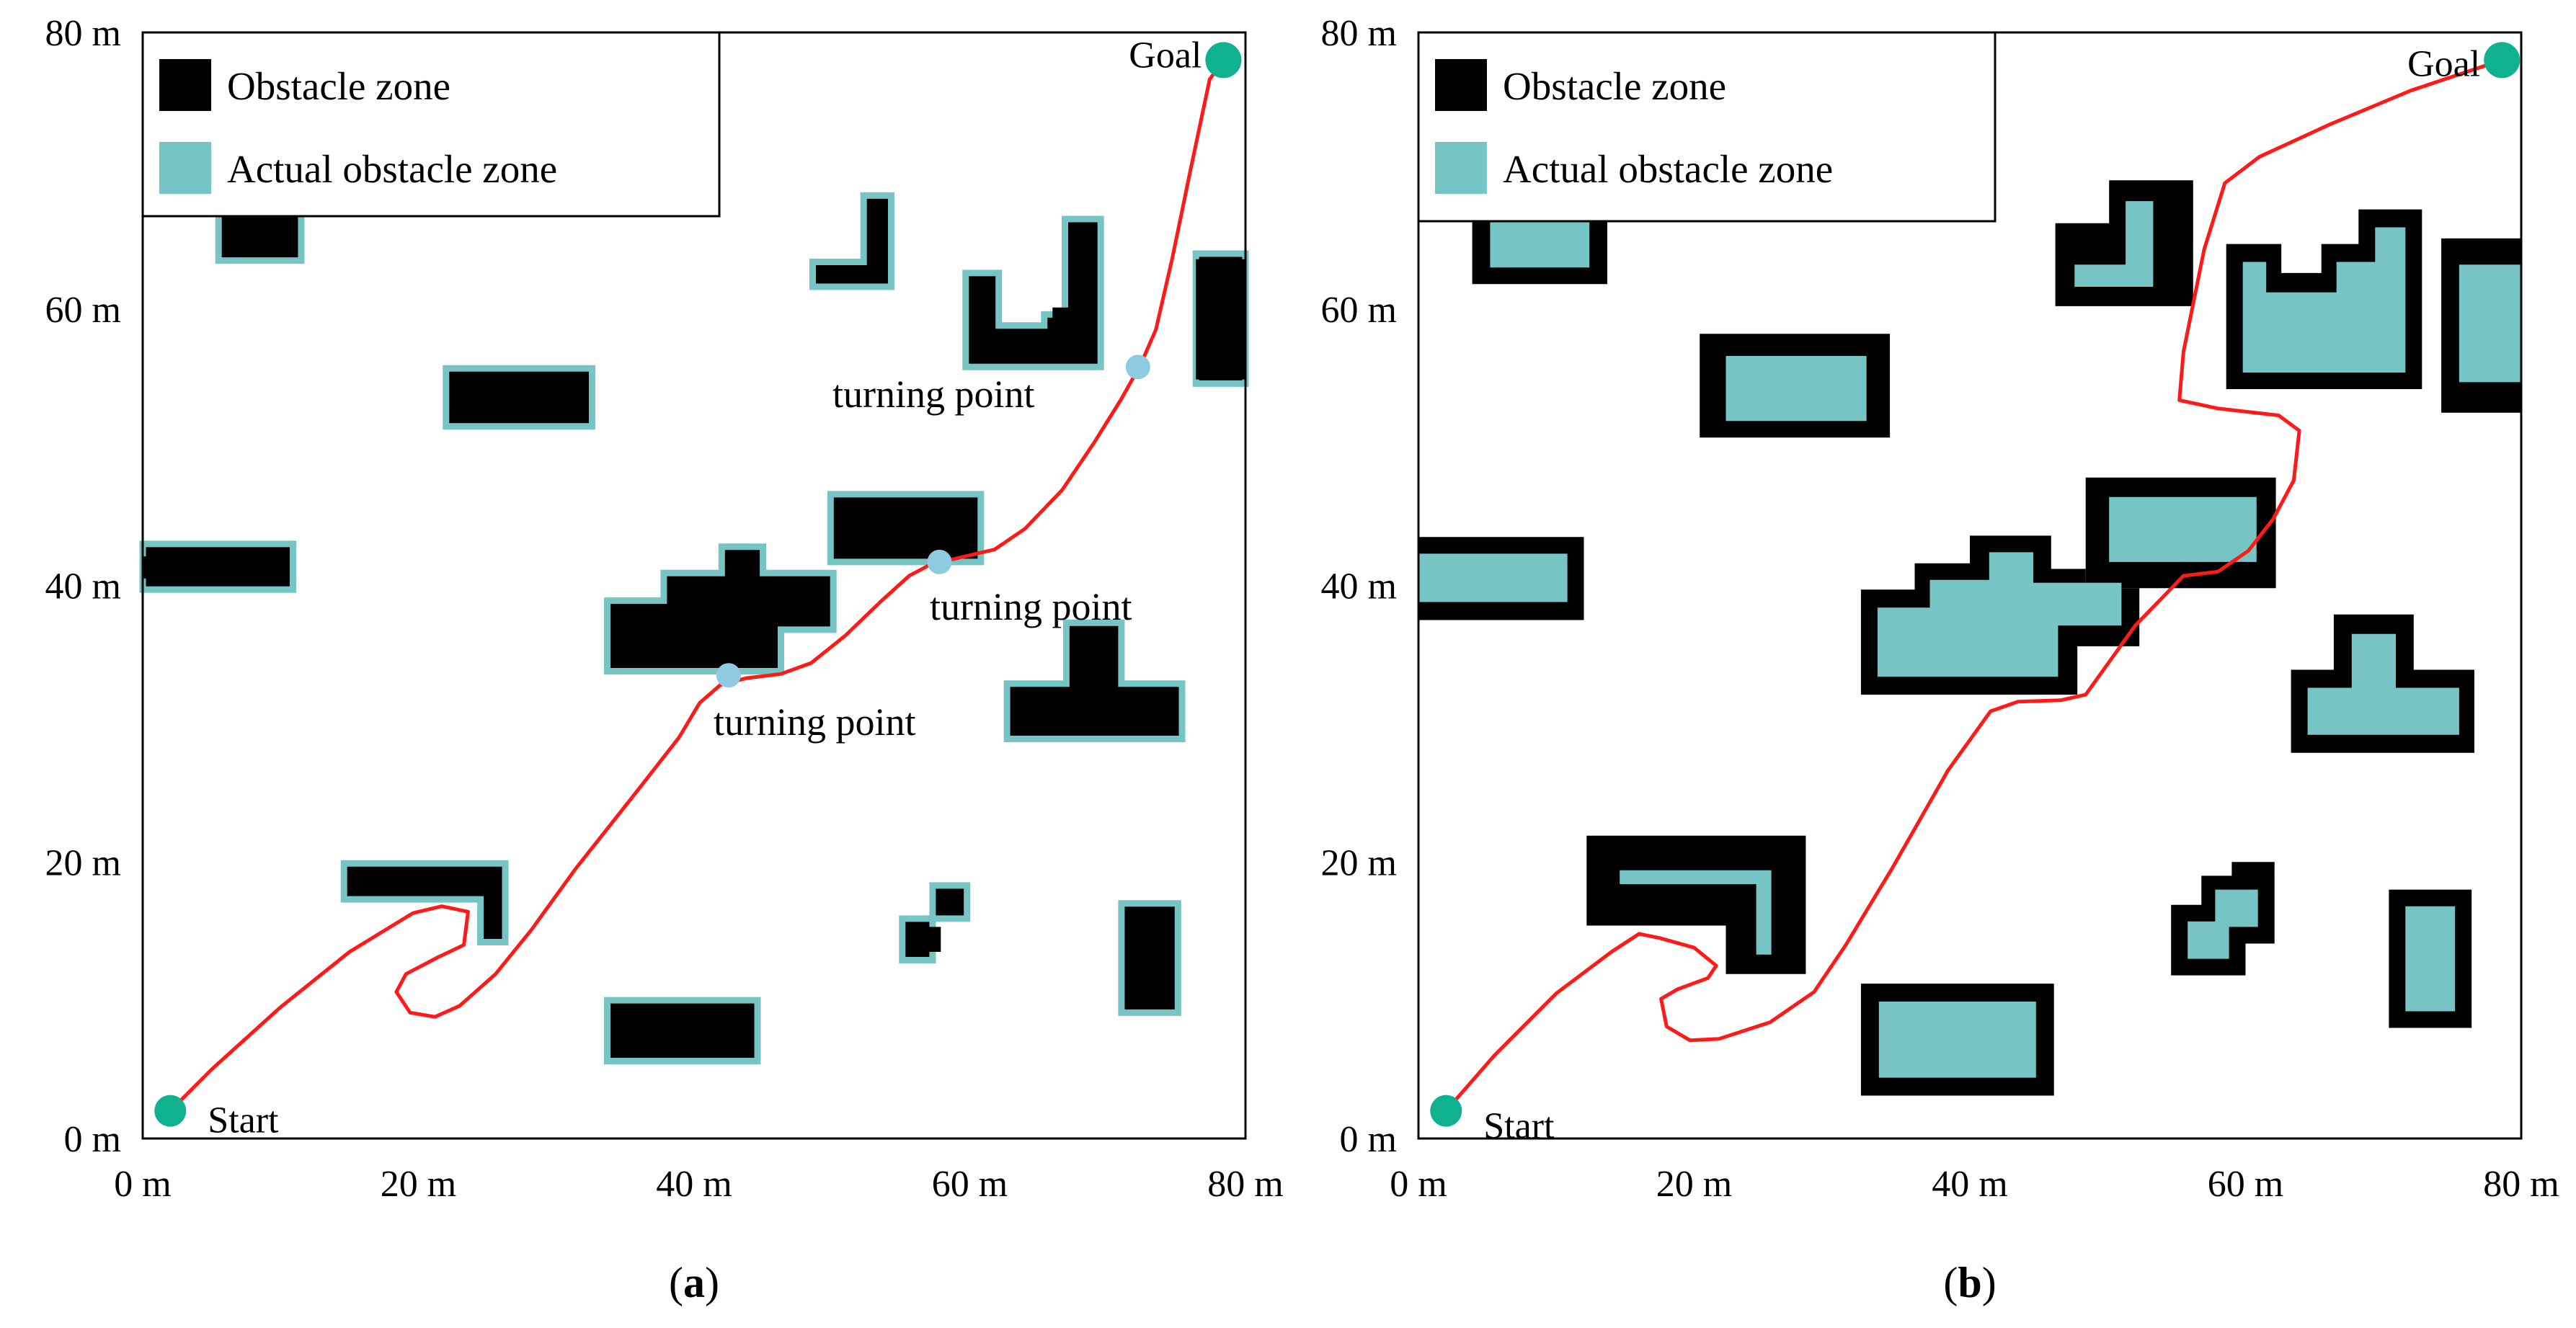  Describe the element at coordinates (1034, 292) in the screenshot. I see `actual-obstacle-U-shape` at that location.